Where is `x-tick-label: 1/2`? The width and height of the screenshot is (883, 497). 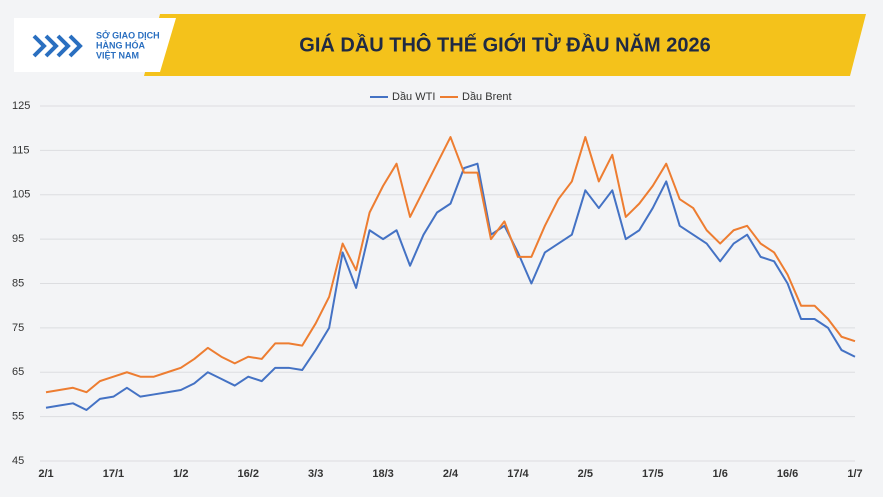 x-tick-label: 1/2 is located at coordinates (180, 474).